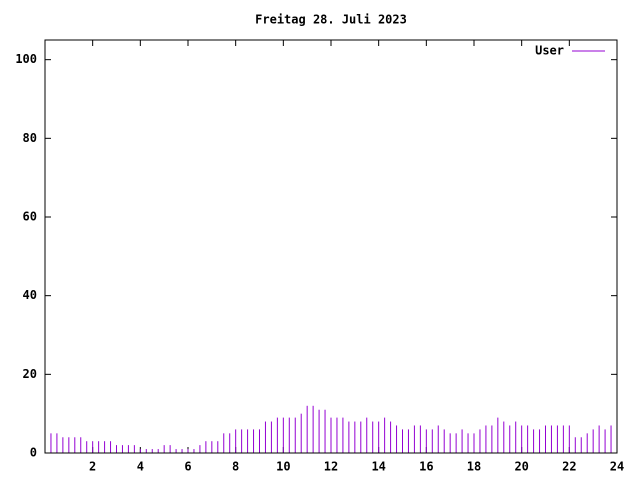 Image resolution: width=640 pixels, height=480 pixels. I want to click on x-tick-label: 24, so click(617, 467).